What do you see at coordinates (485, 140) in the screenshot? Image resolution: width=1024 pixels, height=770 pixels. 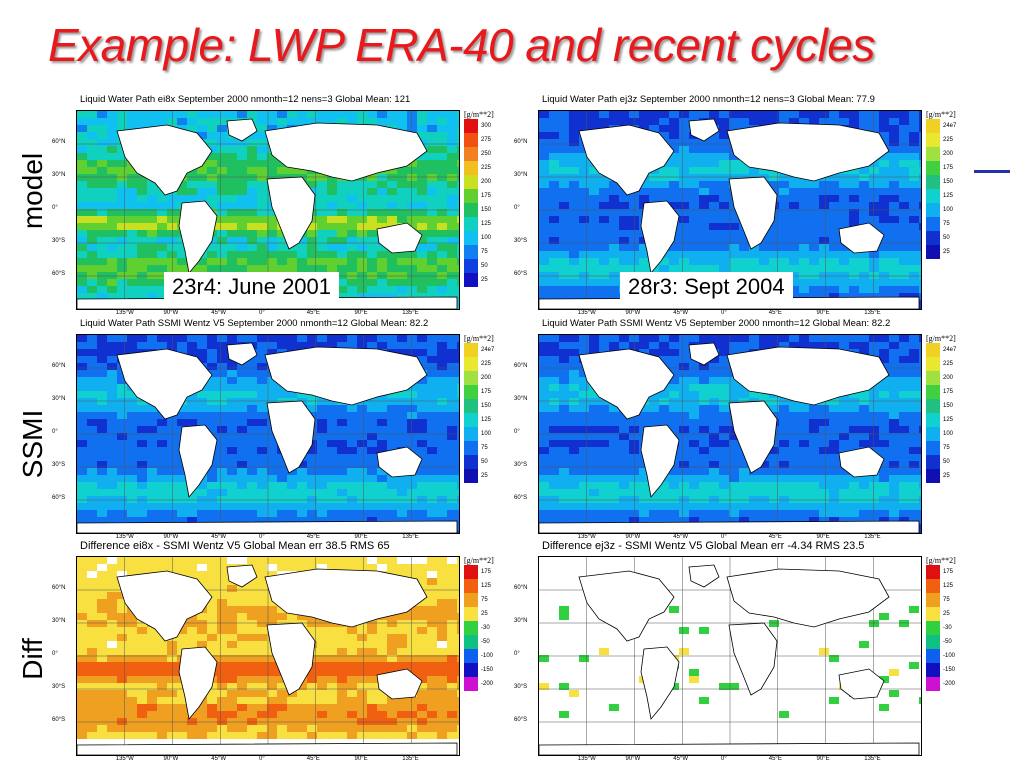 I see `colorbar-entry: 275` at bounding box center [485, 140].